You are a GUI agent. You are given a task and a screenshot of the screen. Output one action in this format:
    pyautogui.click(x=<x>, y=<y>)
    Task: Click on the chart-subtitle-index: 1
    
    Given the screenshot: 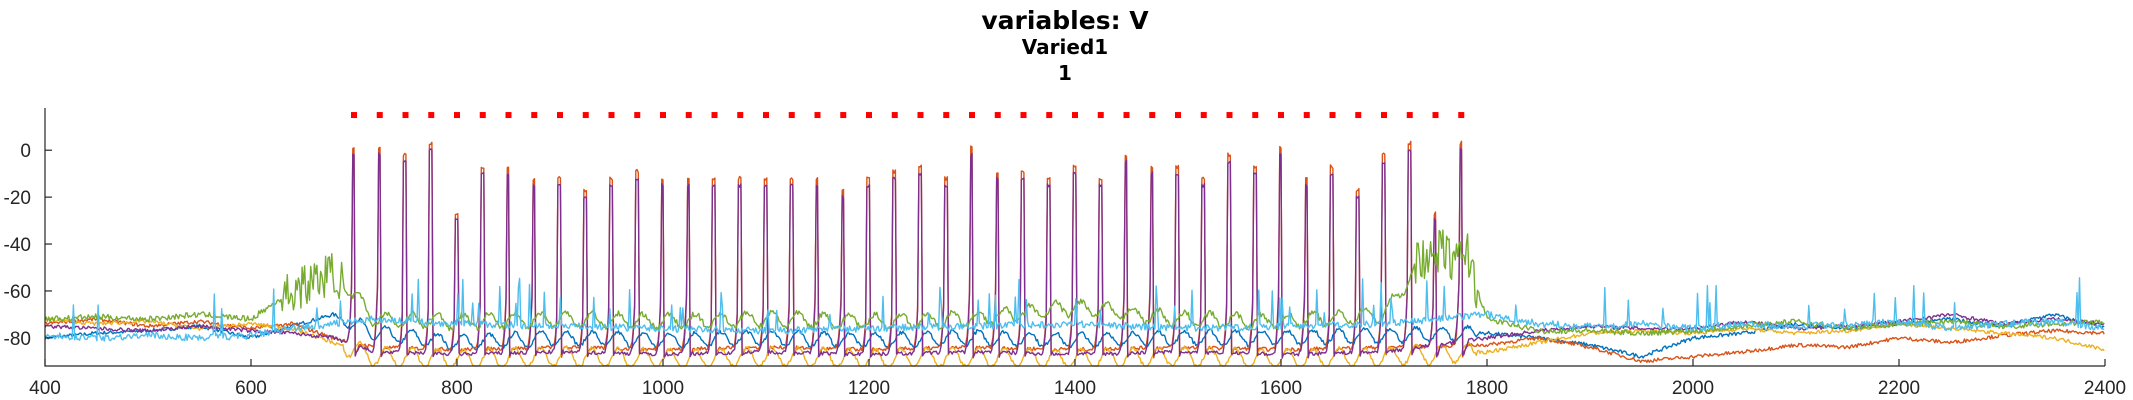 What is the action you would take?
    pyautogui.click(x=1065, y=73)
    